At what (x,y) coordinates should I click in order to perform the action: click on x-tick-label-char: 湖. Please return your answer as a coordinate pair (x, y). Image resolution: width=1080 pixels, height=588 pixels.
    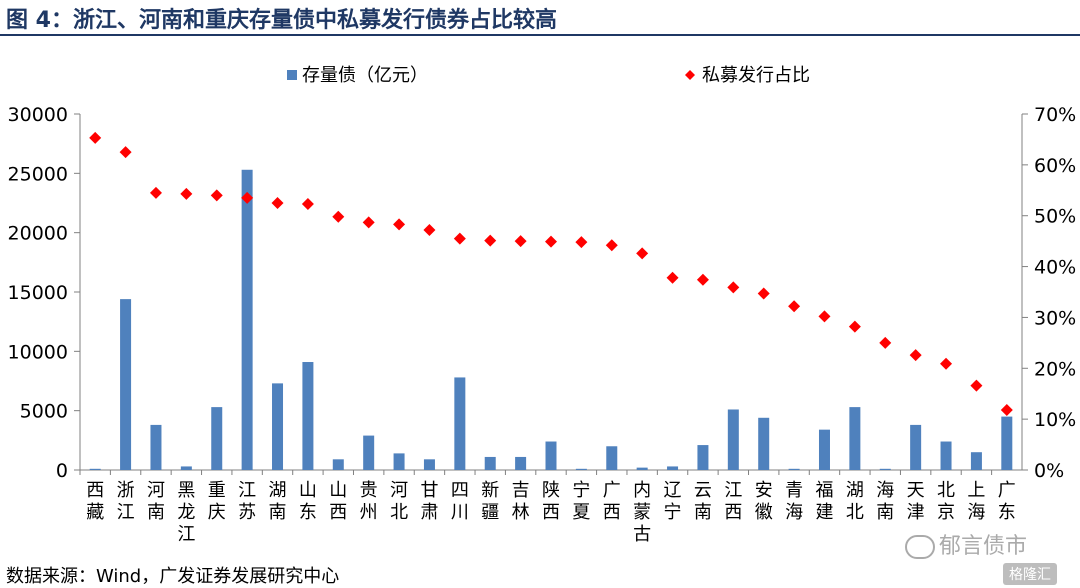
    Looking at the image, I should click on (855, 490).